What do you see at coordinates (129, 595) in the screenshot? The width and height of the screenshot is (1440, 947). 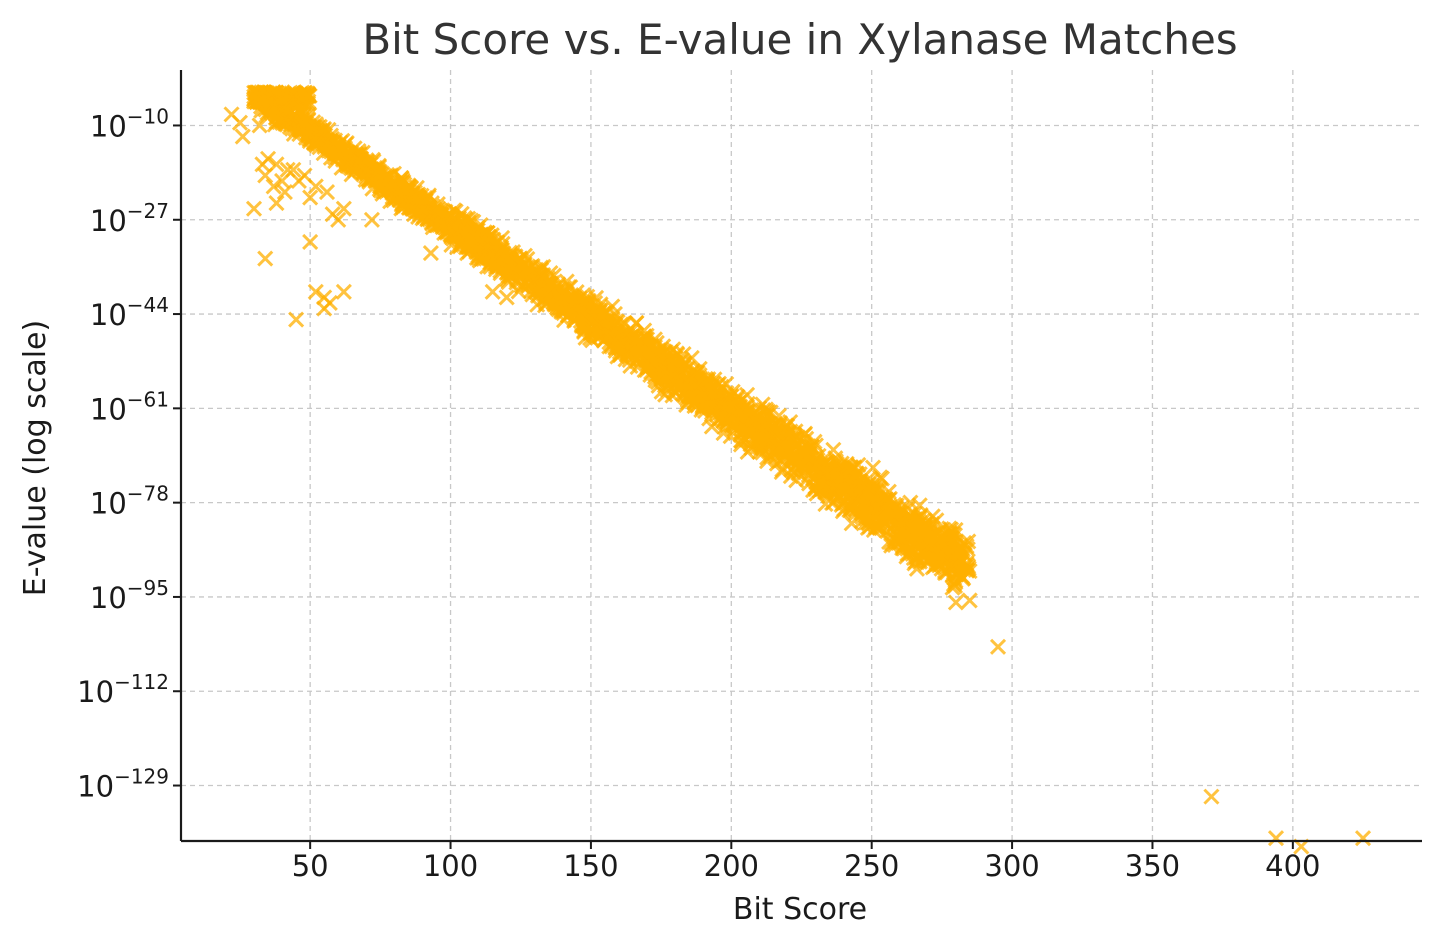 I see `y-tick-label: 10−95` at bounding box center [129, 595].